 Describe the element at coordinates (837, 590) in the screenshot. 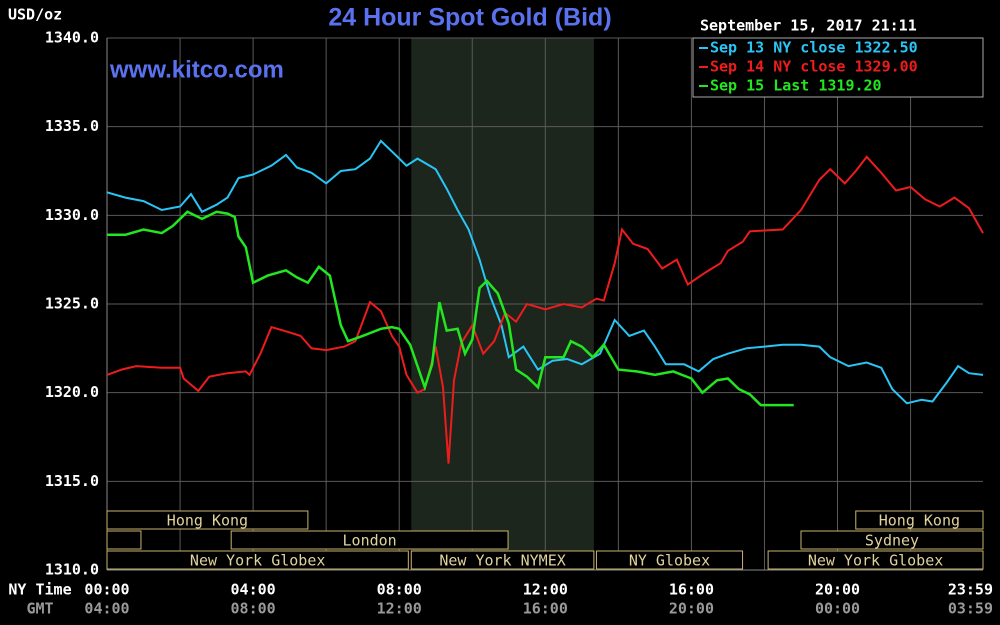

I see `x-tick-label: 20:00` at that location.